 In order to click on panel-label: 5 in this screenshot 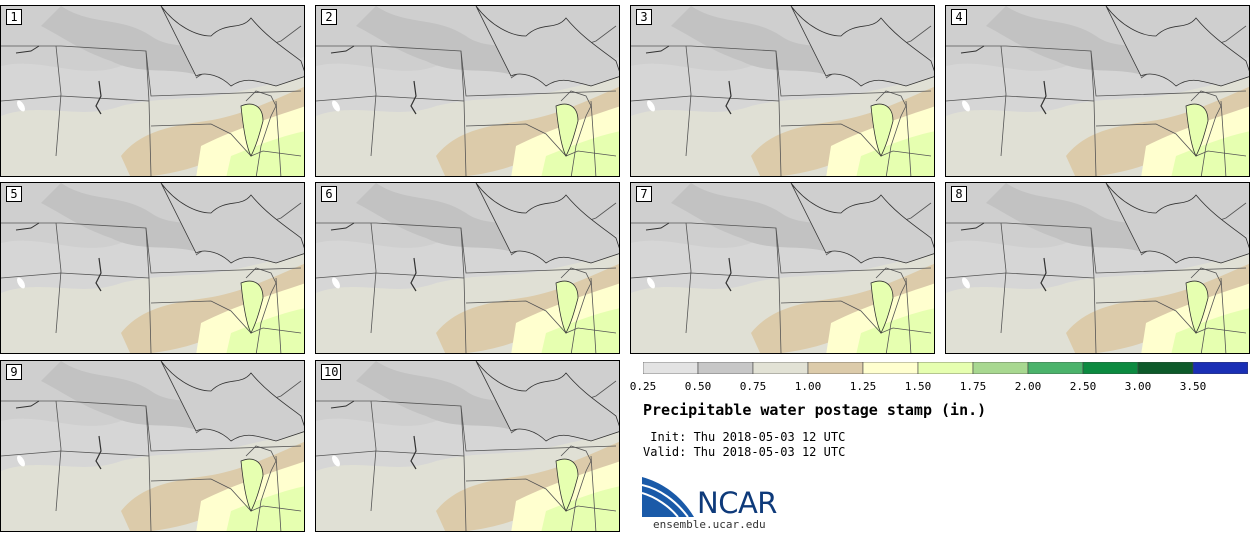, I will do `click(14, 194)`.